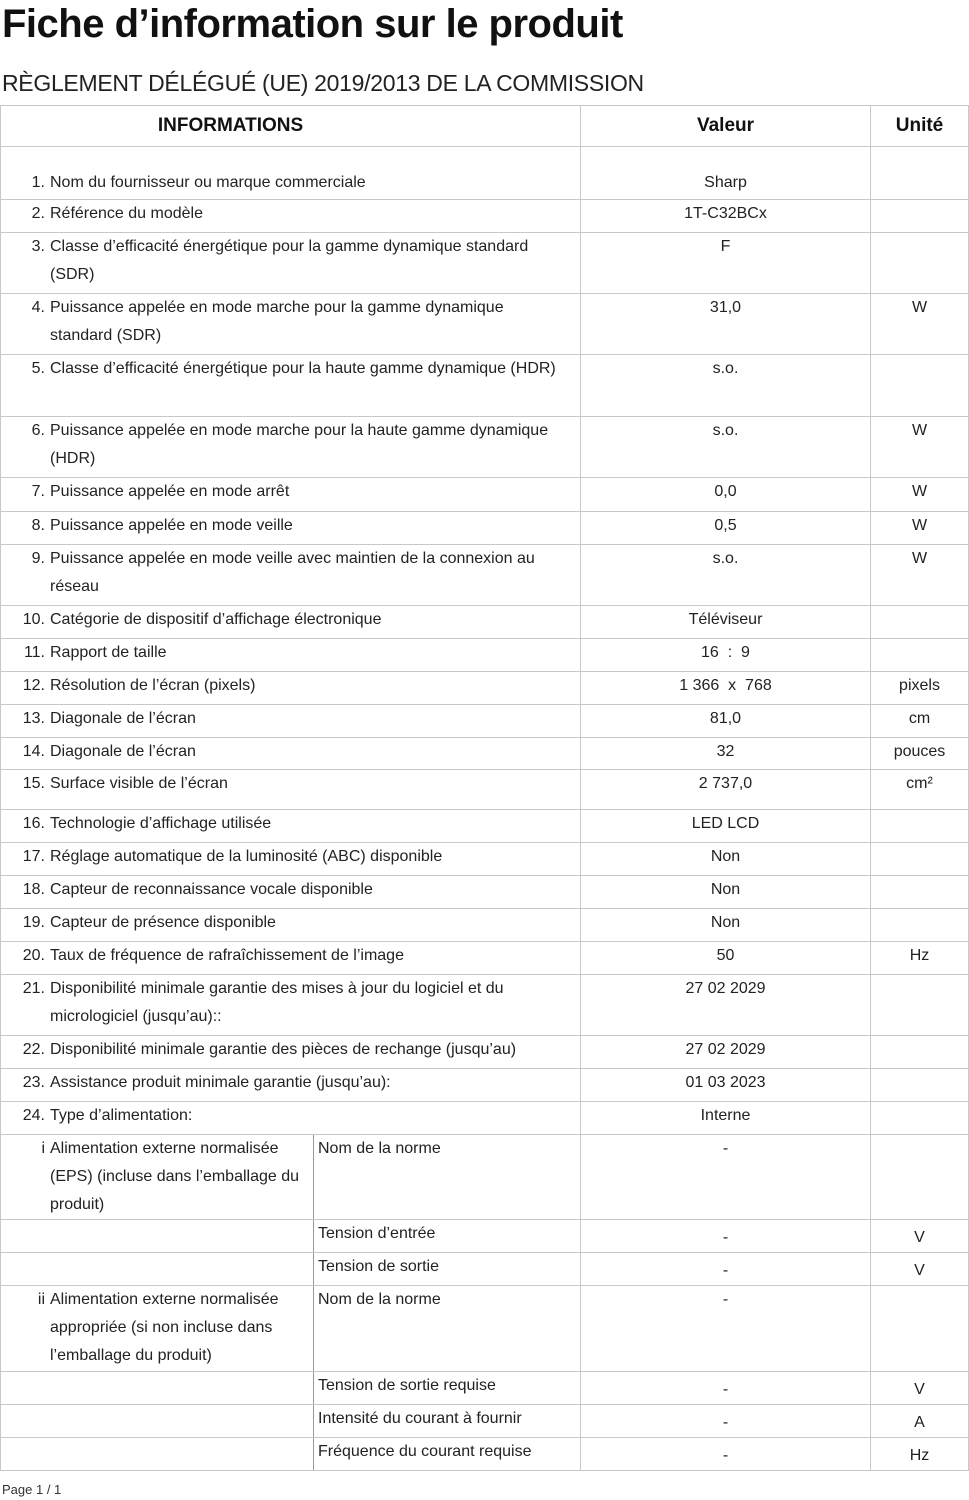  What do you see at coordinates (33, 955) in the screenshot?
I see `row-number: 20.` at bounding box center [33, 955].